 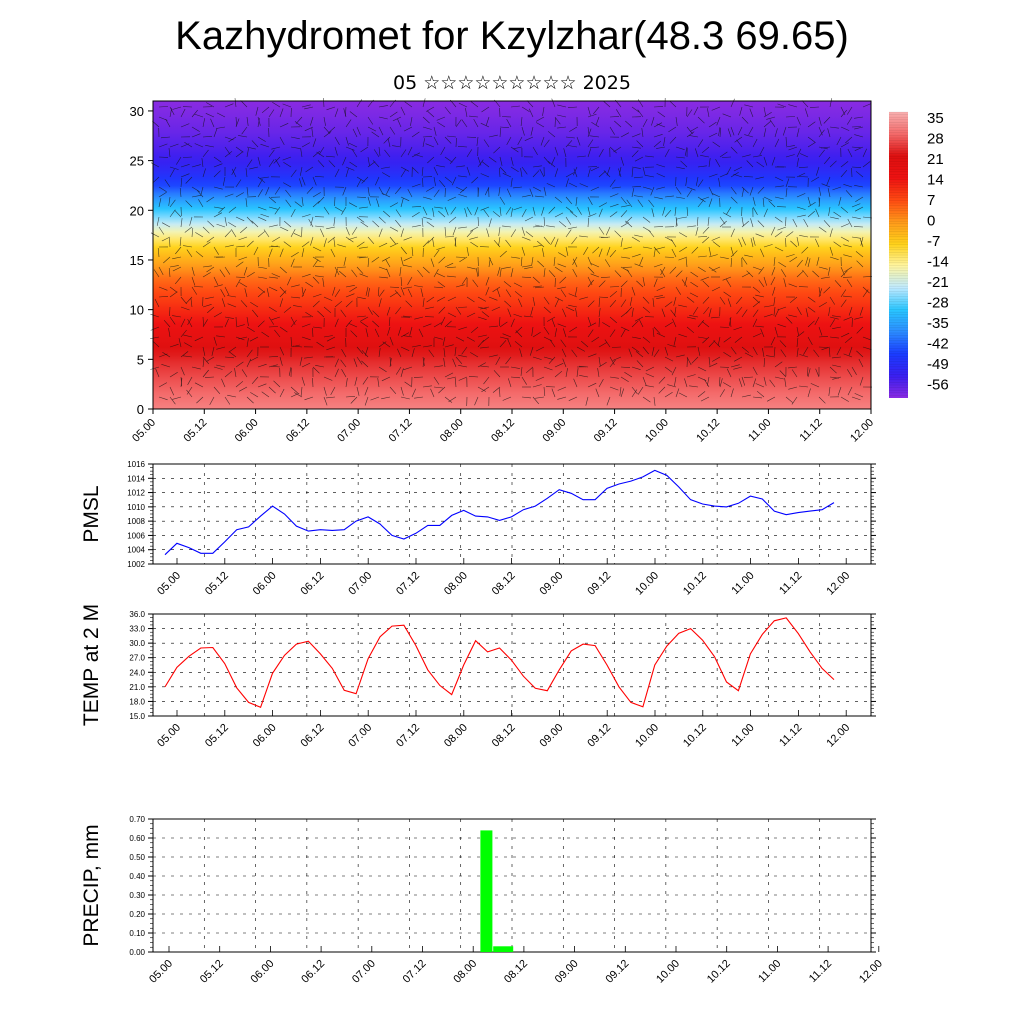 What do you see at coordinates (137, 895) in the screenshot?
I see `y-tick-label: 0.30` at bounding box center [137, 895].